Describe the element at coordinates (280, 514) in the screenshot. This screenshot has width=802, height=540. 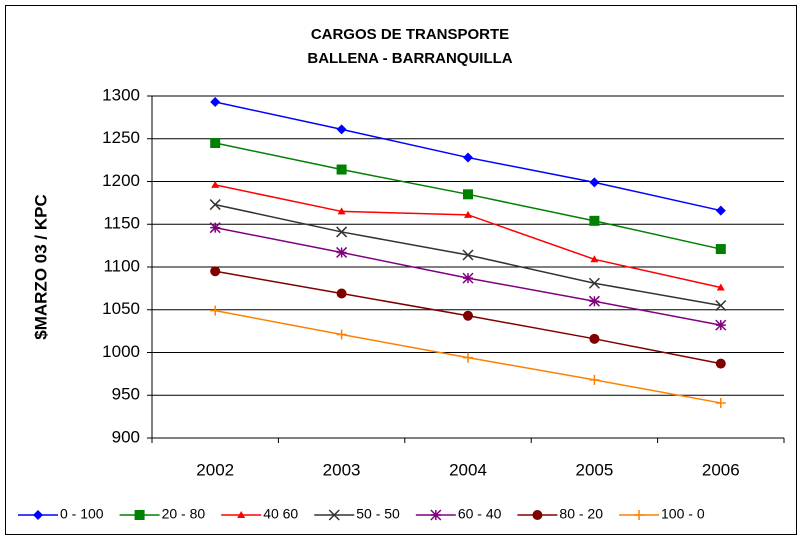
I see `legend-label: 40 60` at that location.